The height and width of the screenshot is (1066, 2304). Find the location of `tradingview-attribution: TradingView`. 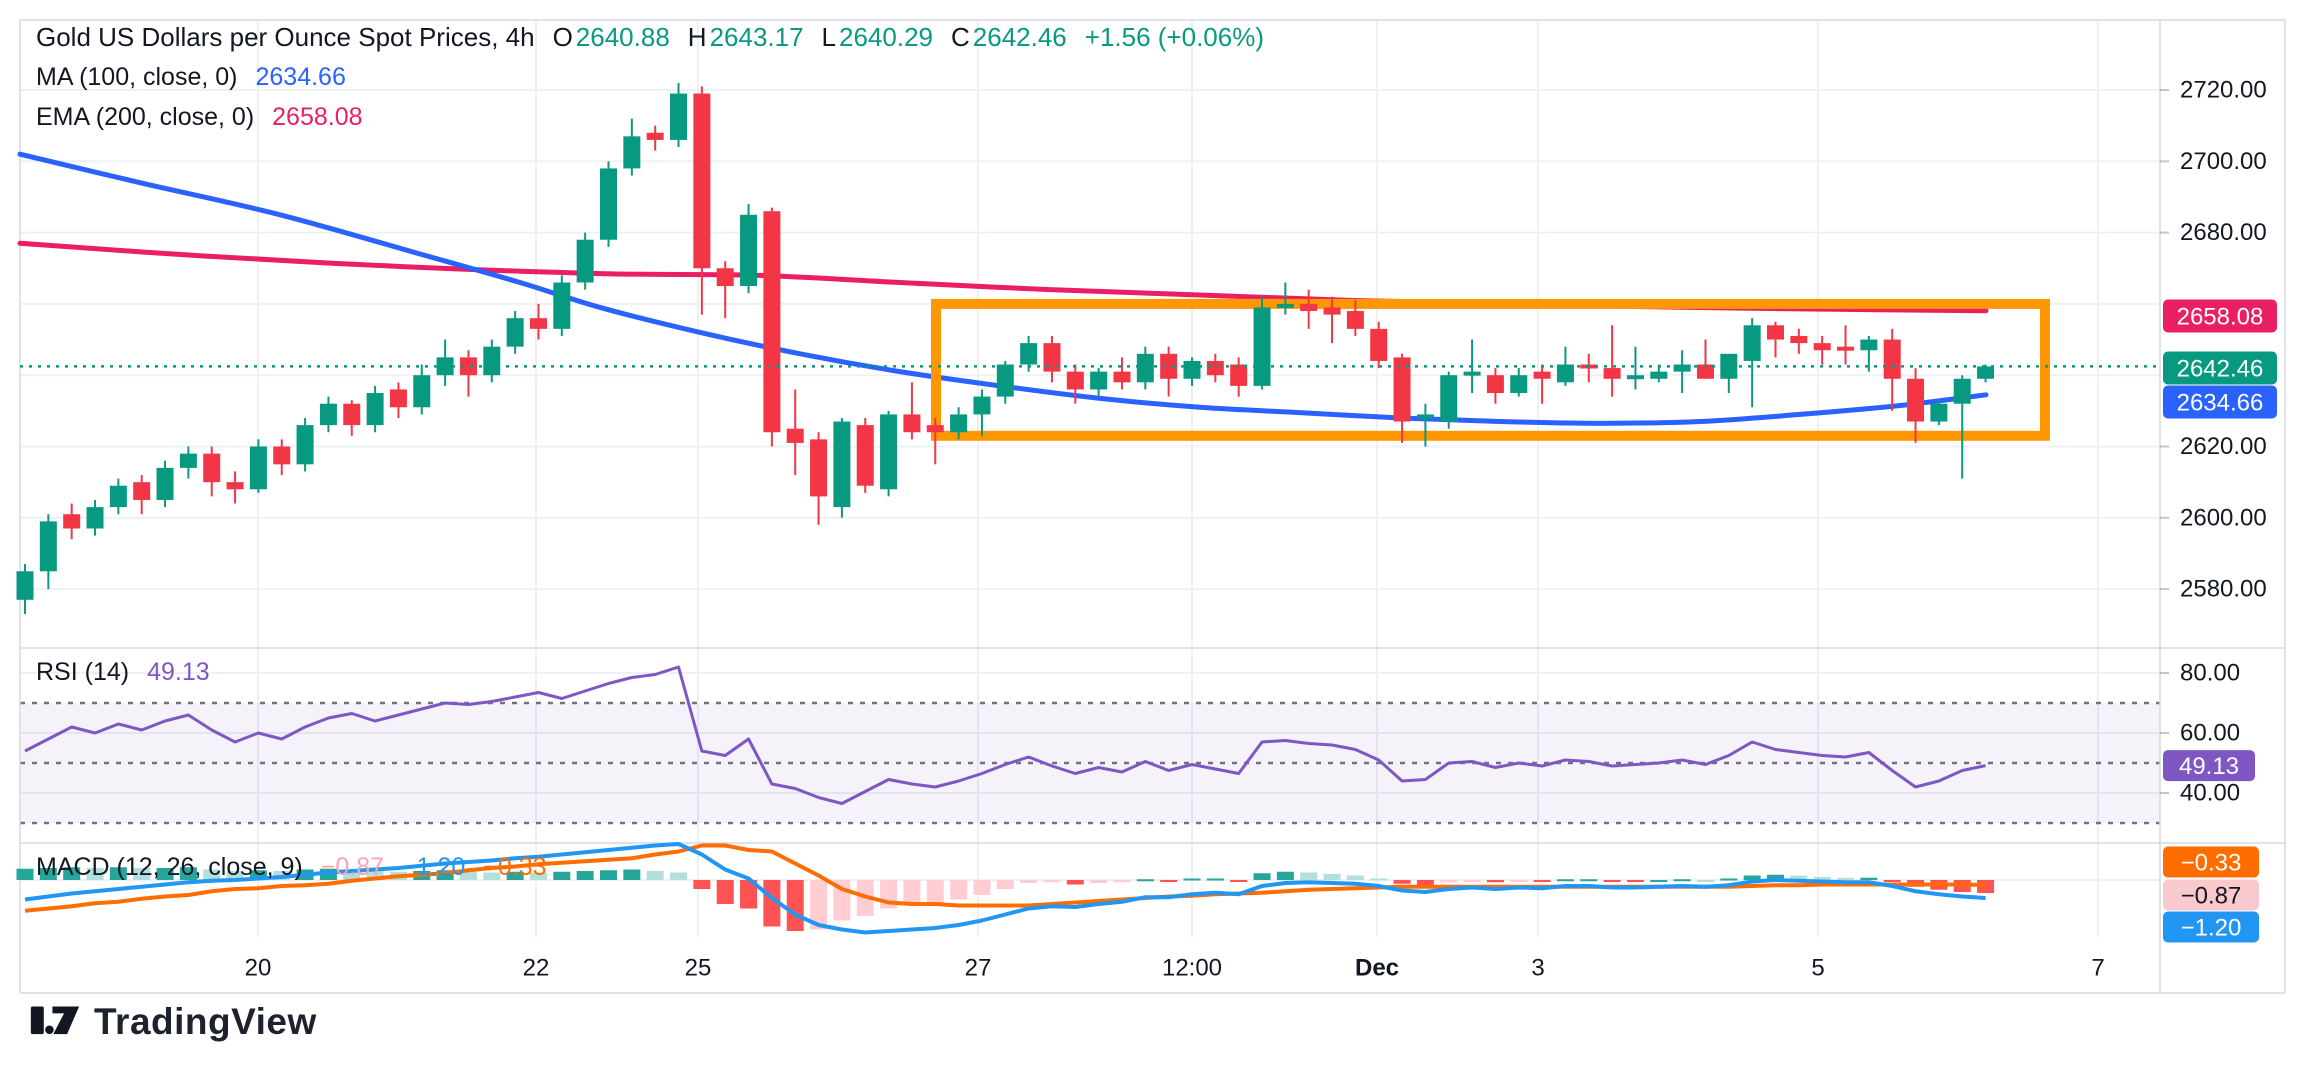

tradingview-attribution: TradingView is located at coordinates (173, 1022).